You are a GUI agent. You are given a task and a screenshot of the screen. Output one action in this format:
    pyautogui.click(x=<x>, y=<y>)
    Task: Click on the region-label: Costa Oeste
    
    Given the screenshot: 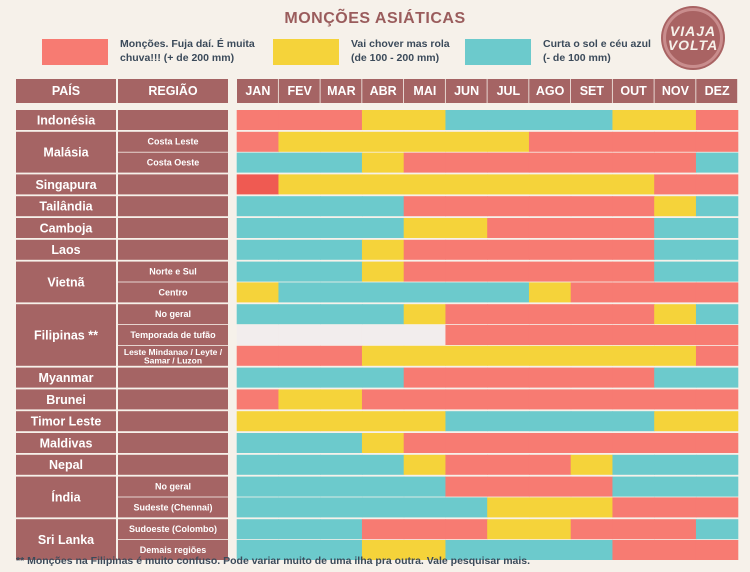 What is the action you would take?
    pyautogui.click(x=173, y=163)
    